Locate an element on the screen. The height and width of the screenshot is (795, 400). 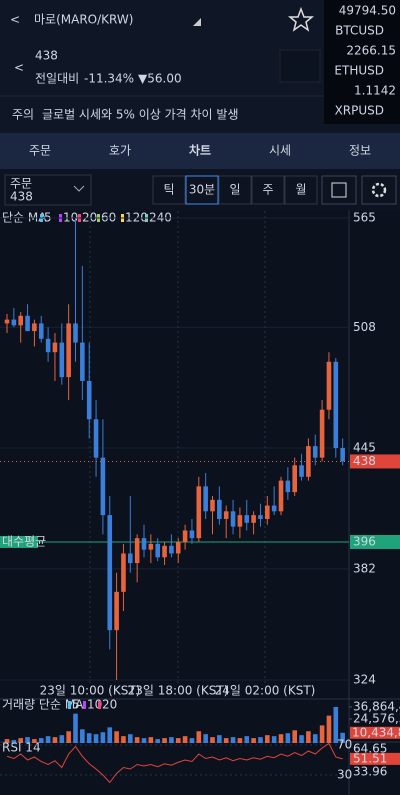
volume-tick-label: 24,576,326 is located at coordinates (376, 718).